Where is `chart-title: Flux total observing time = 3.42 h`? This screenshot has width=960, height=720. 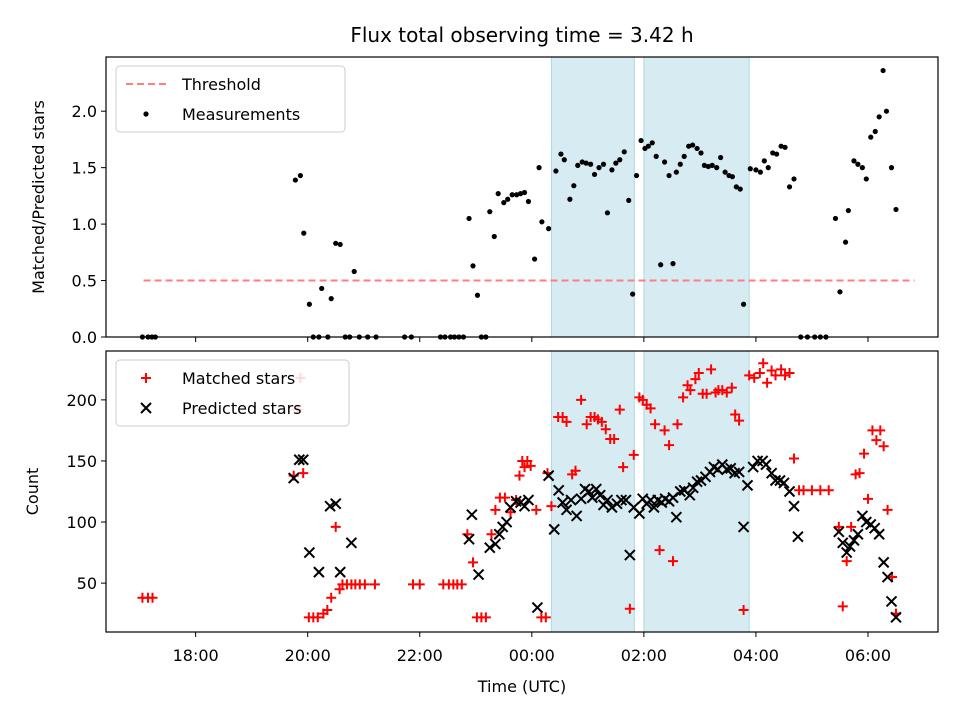
chart-title: Flux total observing time = 3.42 h is located at coordinates (521, 35).